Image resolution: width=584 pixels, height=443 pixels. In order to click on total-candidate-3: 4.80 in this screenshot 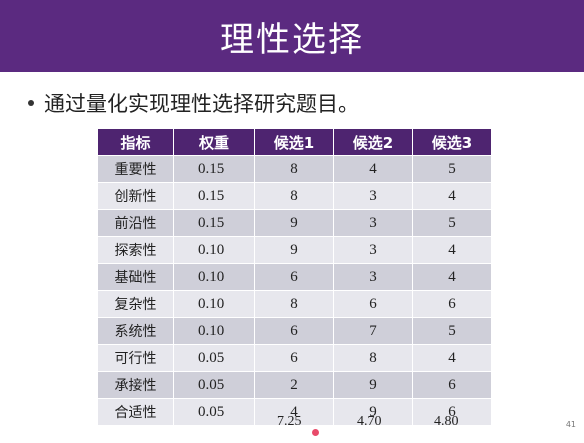, I will do `click(446, 421)`.